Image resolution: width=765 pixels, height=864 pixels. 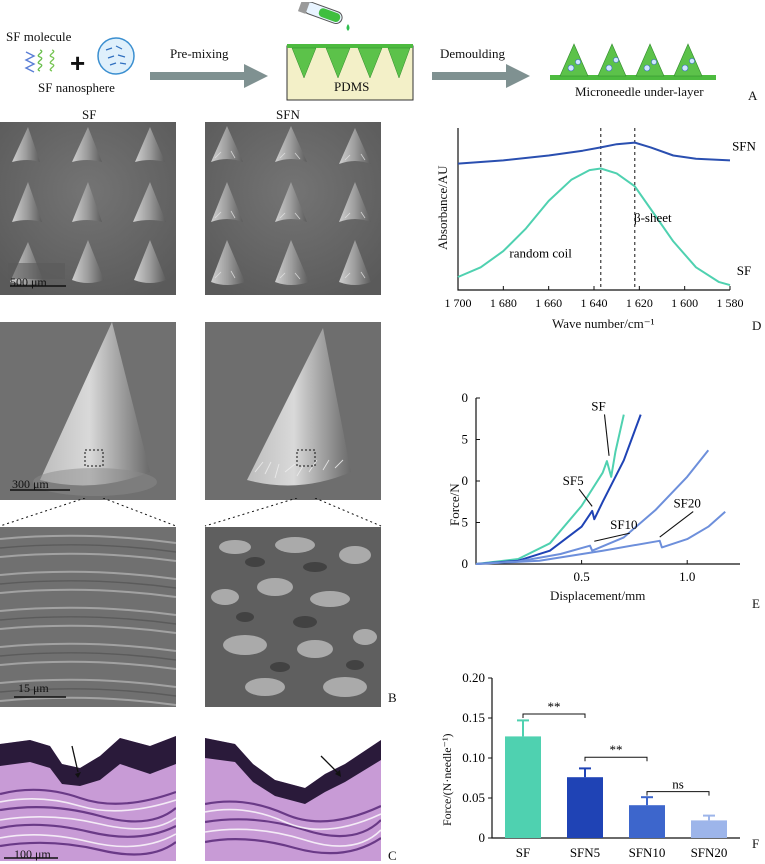 I want to click on pdms-mould, so click(x=350, y=72).